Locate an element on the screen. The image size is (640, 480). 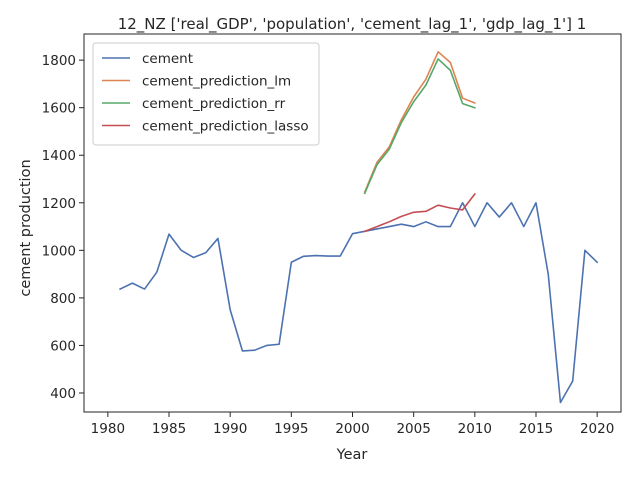
x-tick-label: 2000 is located at coordinates (352, 429).